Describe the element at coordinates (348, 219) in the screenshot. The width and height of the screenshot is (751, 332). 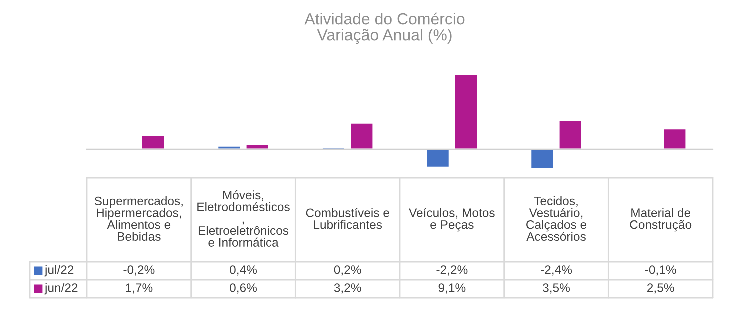
I see `x-tick-label: Combustíveis e Lubrificantes` at that location.